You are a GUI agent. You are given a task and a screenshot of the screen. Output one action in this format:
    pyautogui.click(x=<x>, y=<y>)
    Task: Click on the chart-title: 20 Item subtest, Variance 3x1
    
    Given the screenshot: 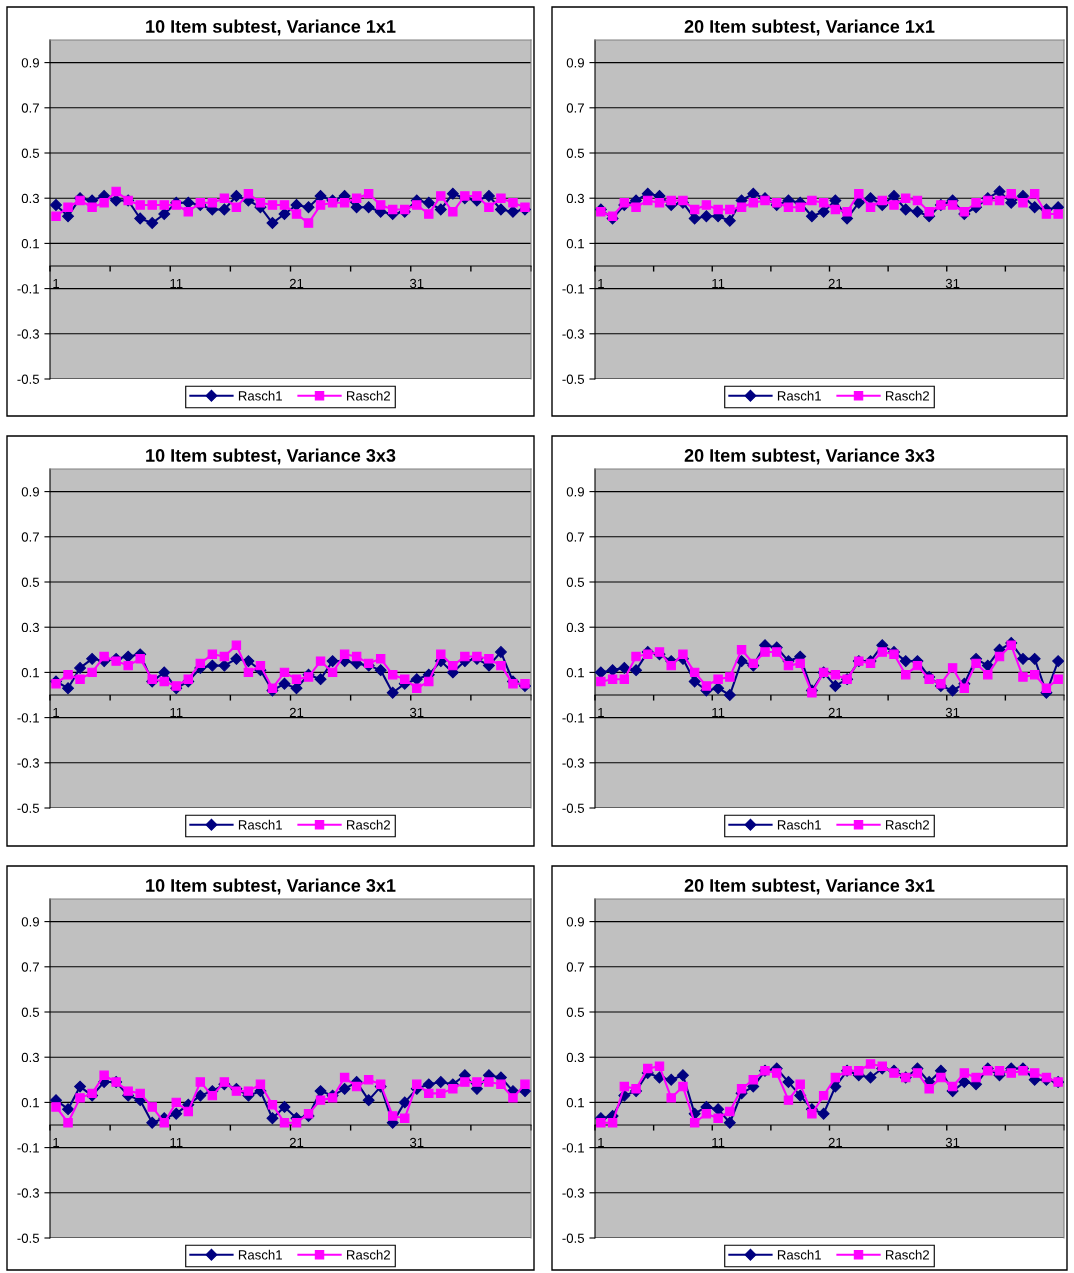 What is the action you would take?
    pyautogui.click(x=809, y=886)
    